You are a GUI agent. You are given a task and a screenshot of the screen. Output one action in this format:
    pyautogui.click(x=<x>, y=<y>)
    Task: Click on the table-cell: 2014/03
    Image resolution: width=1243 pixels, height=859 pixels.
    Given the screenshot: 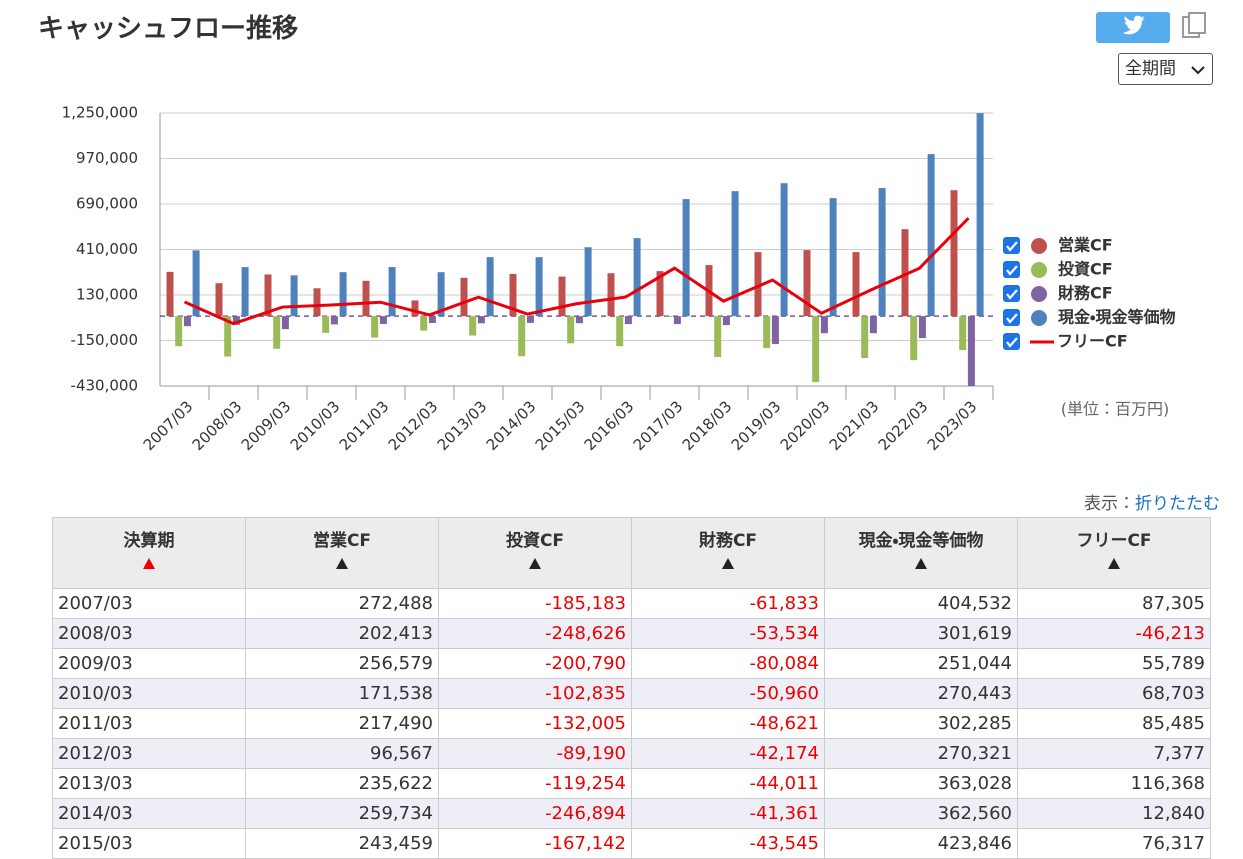 What is the action you would take?
    pyautogui.click(x=149, y=813)
    